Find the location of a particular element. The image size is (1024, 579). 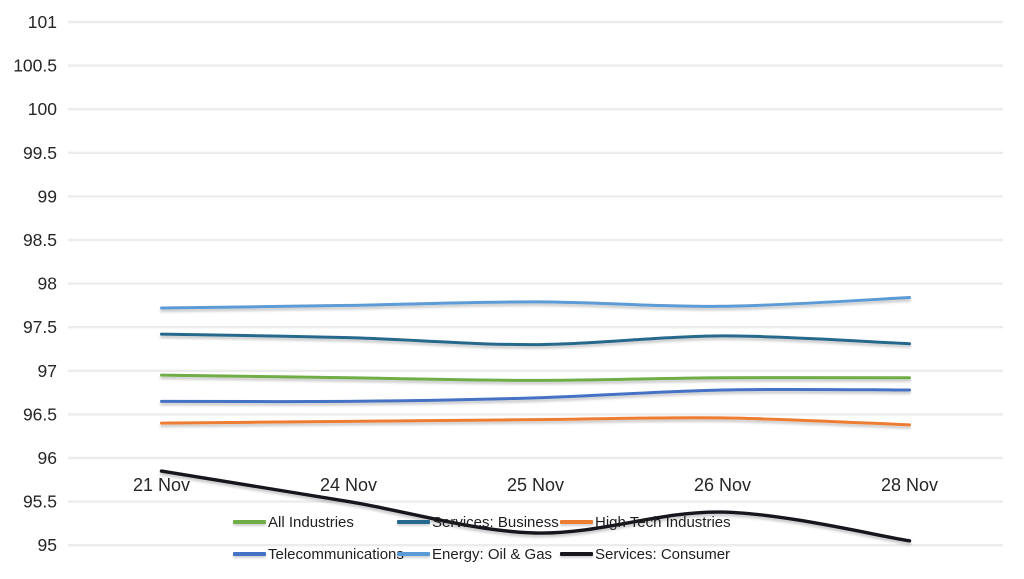

x-axis-tick-label: 28 Nov is located at coordinates (909, 485).